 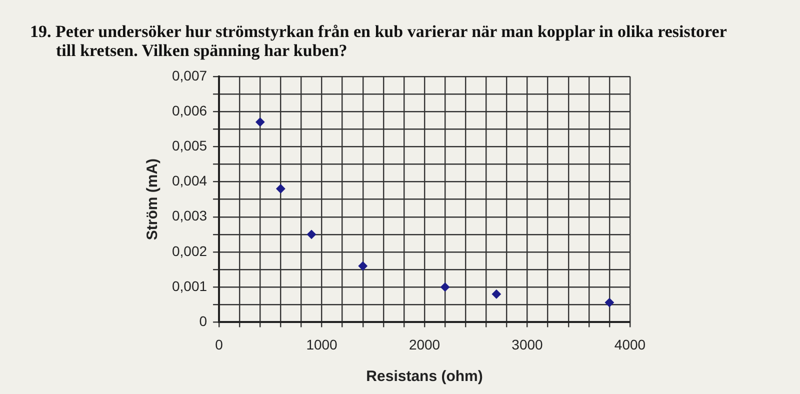 I want to click on x-tick-label: 3000, so click(x=528, y=344).